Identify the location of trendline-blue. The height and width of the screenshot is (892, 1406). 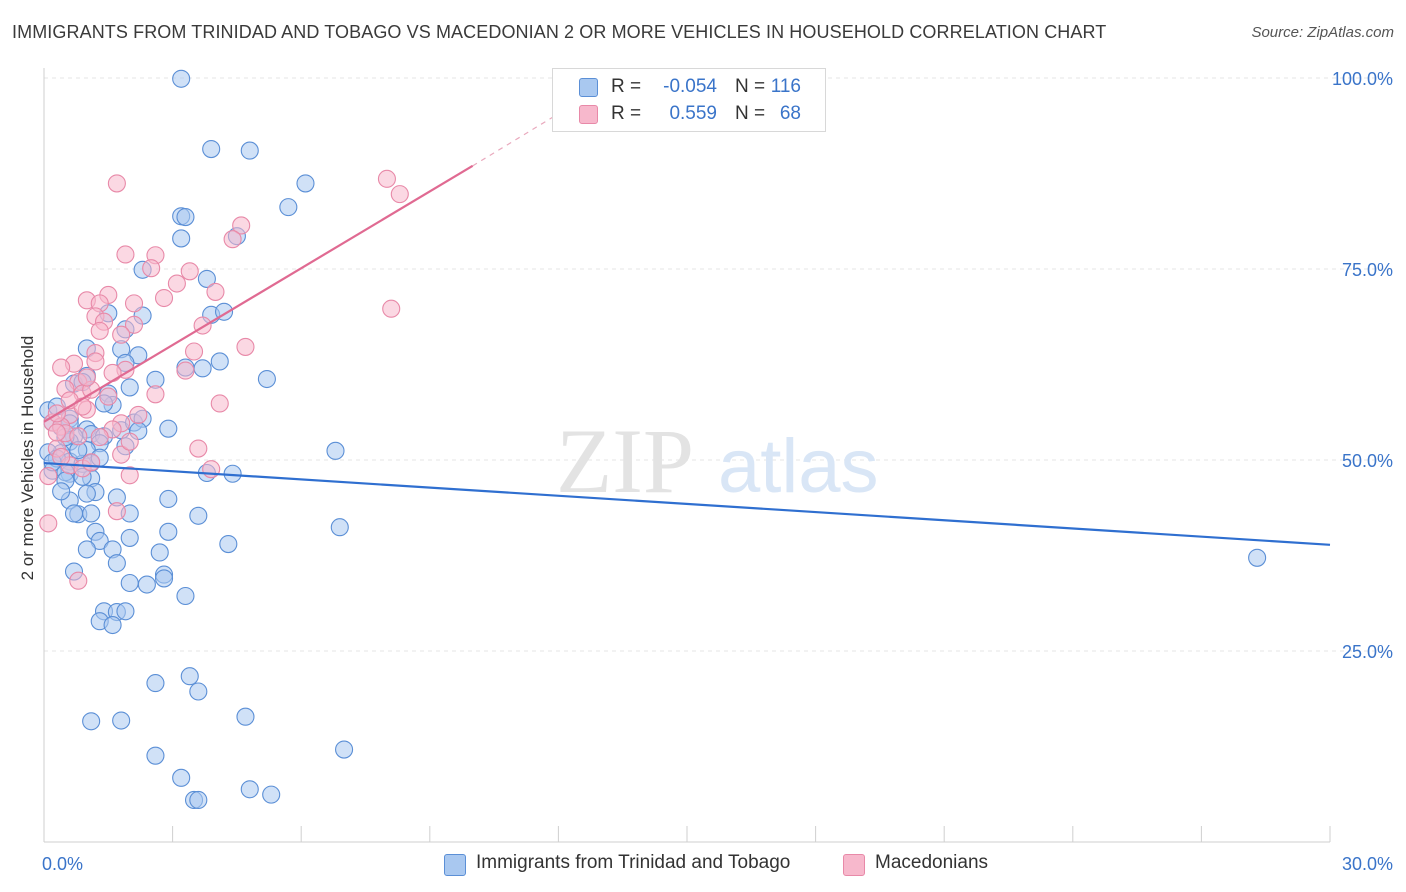
(687, 503).